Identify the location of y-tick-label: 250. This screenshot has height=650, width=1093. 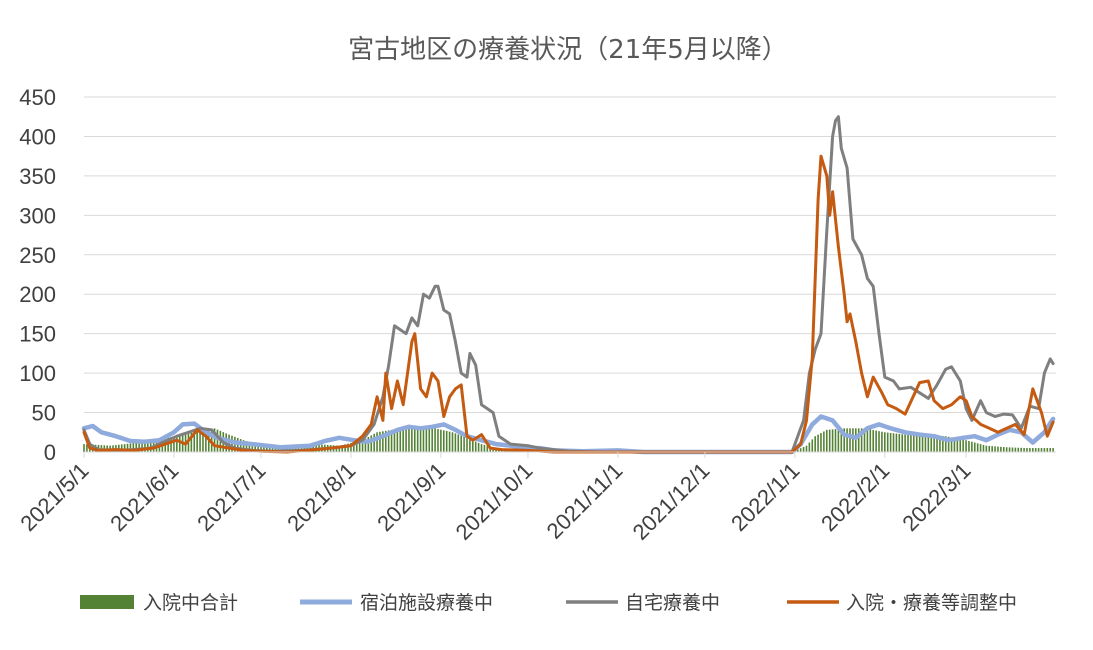
(37, 255).